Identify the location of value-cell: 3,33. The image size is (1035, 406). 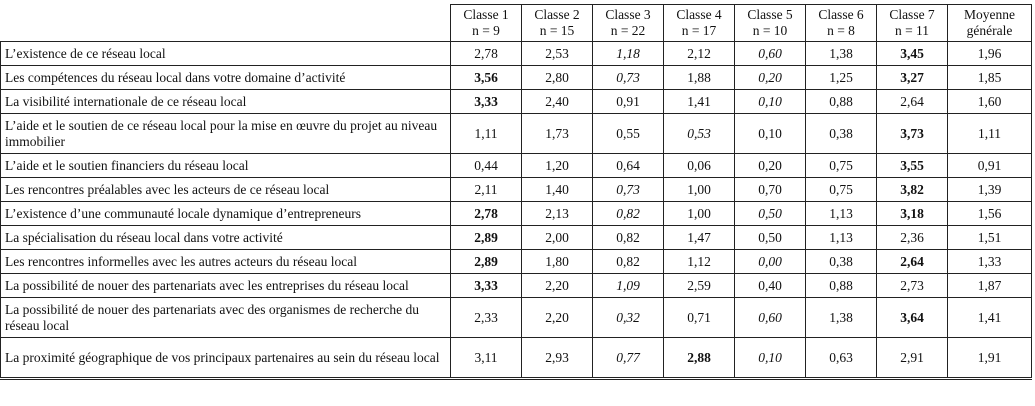
(486, 101).